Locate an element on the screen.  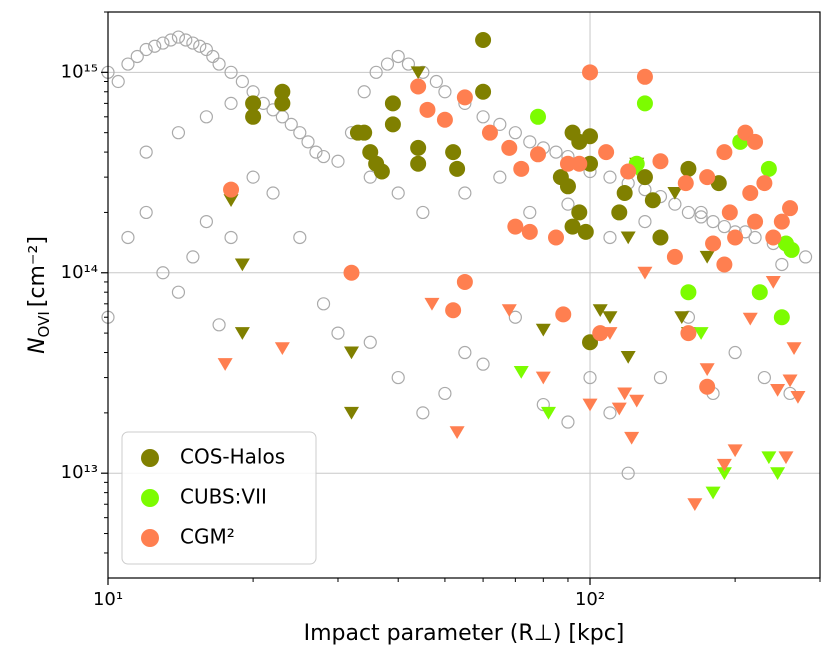
x-tick-label: 10² is located at coordinates (590, 599).